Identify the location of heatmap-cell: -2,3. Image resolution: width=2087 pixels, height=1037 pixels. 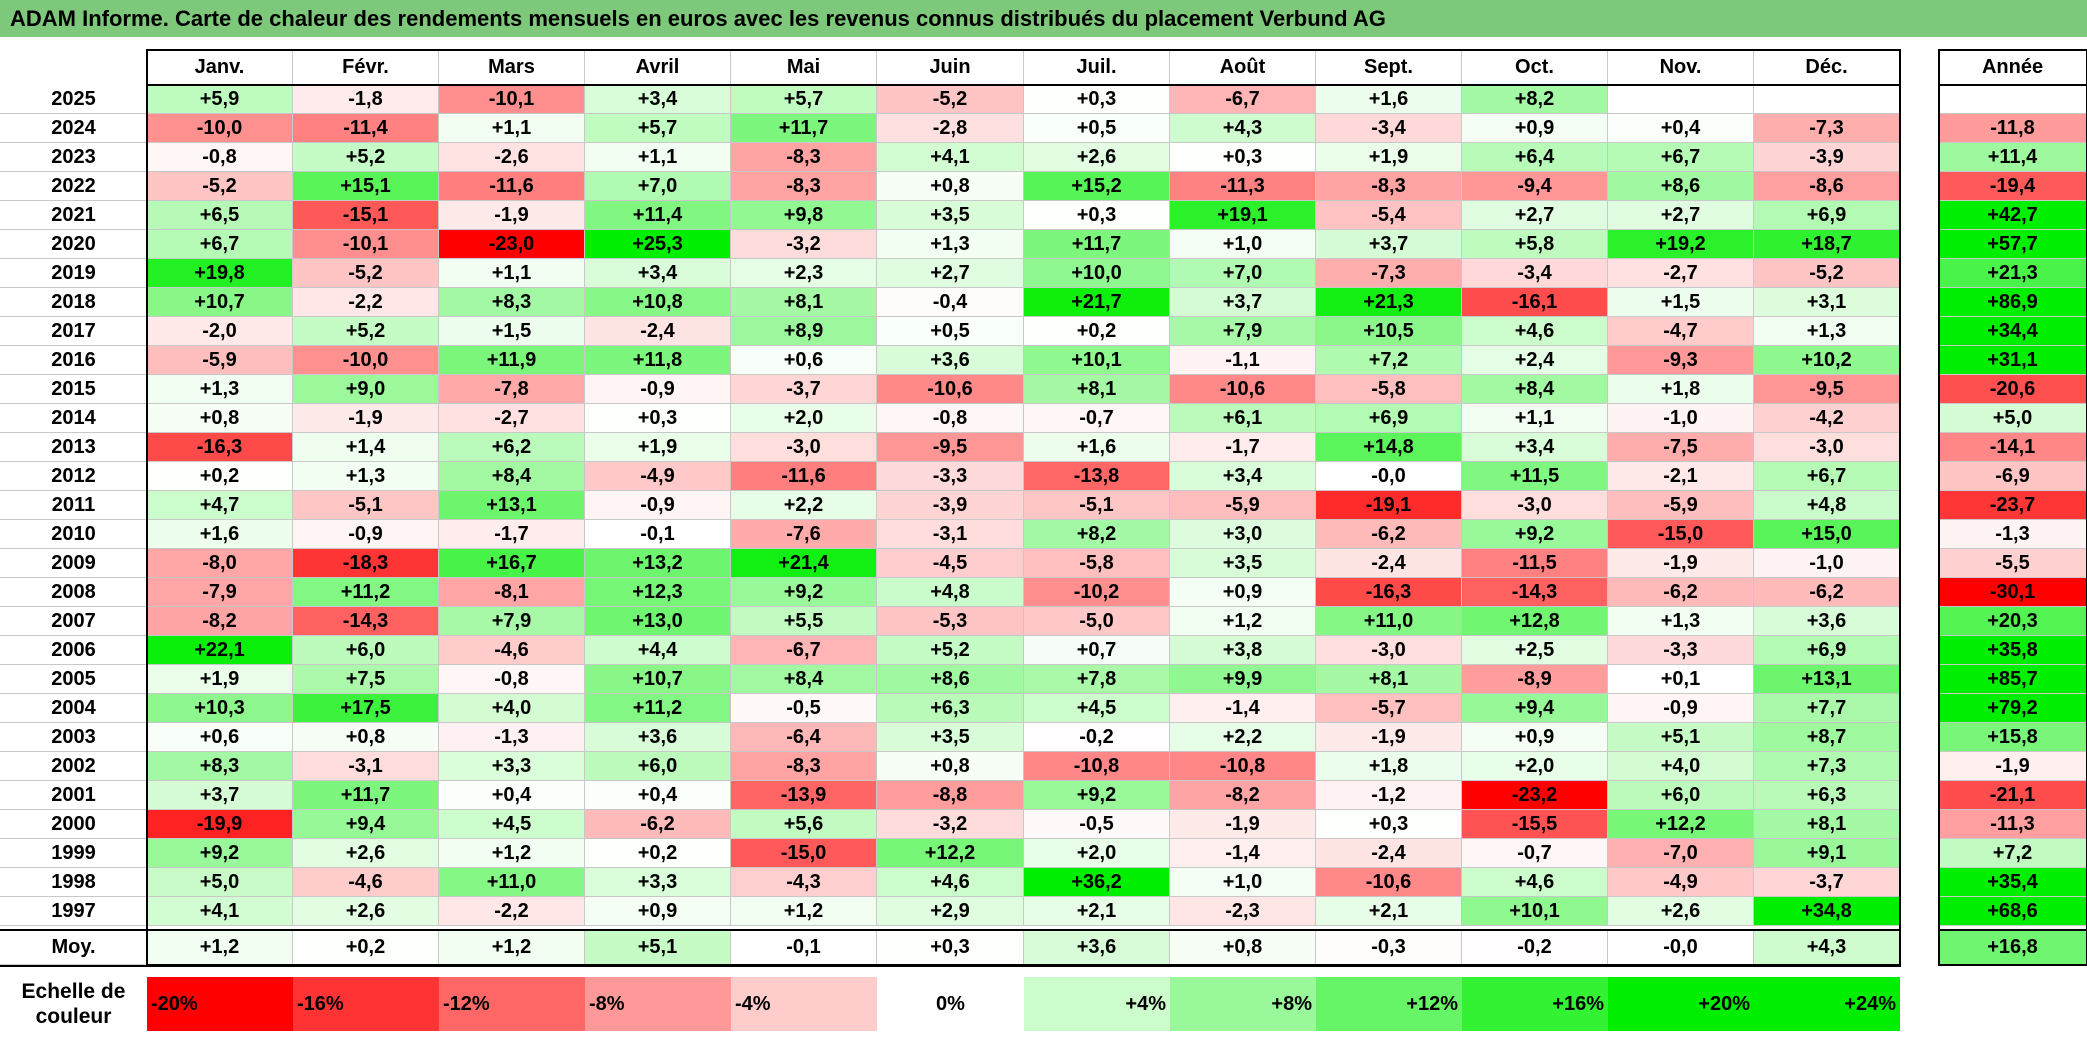
(1243, 911).